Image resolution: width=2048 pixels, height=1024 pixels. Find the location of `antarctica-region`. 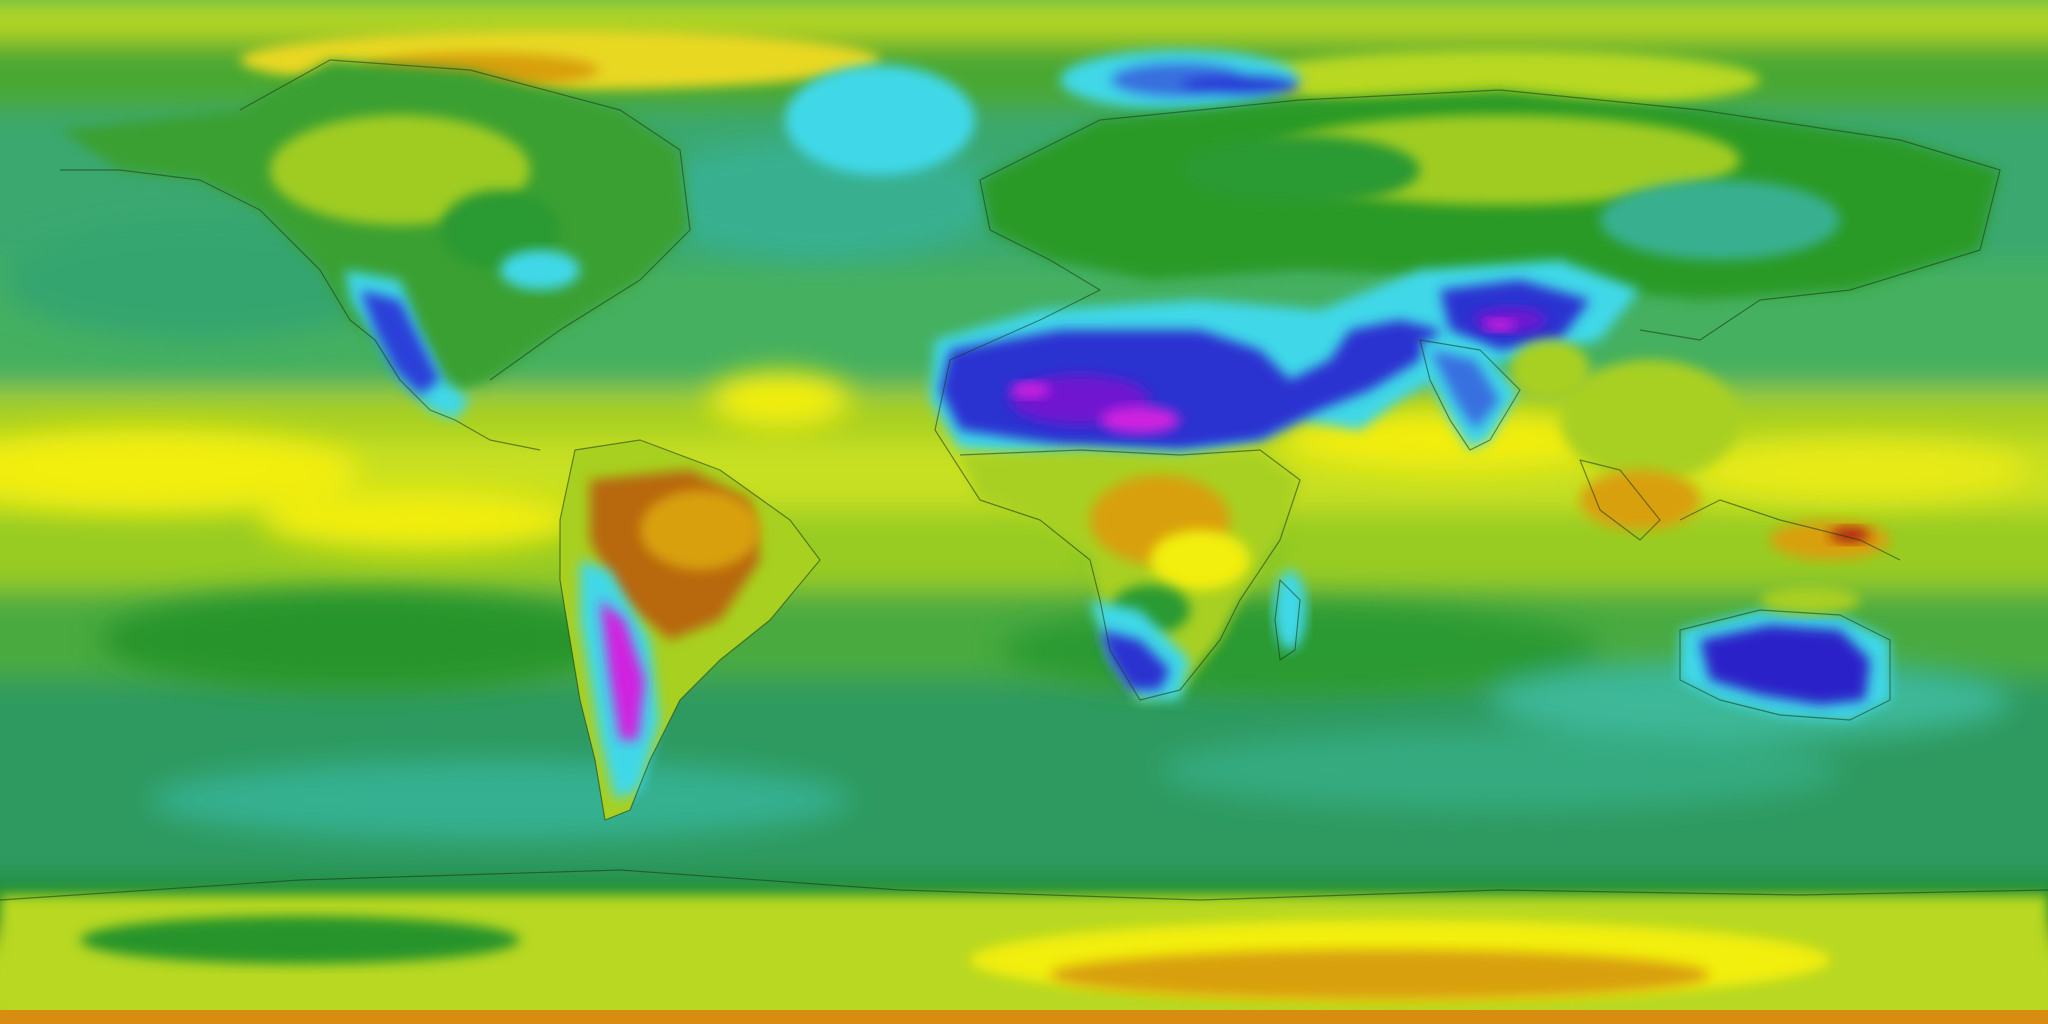

antarctica-region is located at coordinates (1024, 959).